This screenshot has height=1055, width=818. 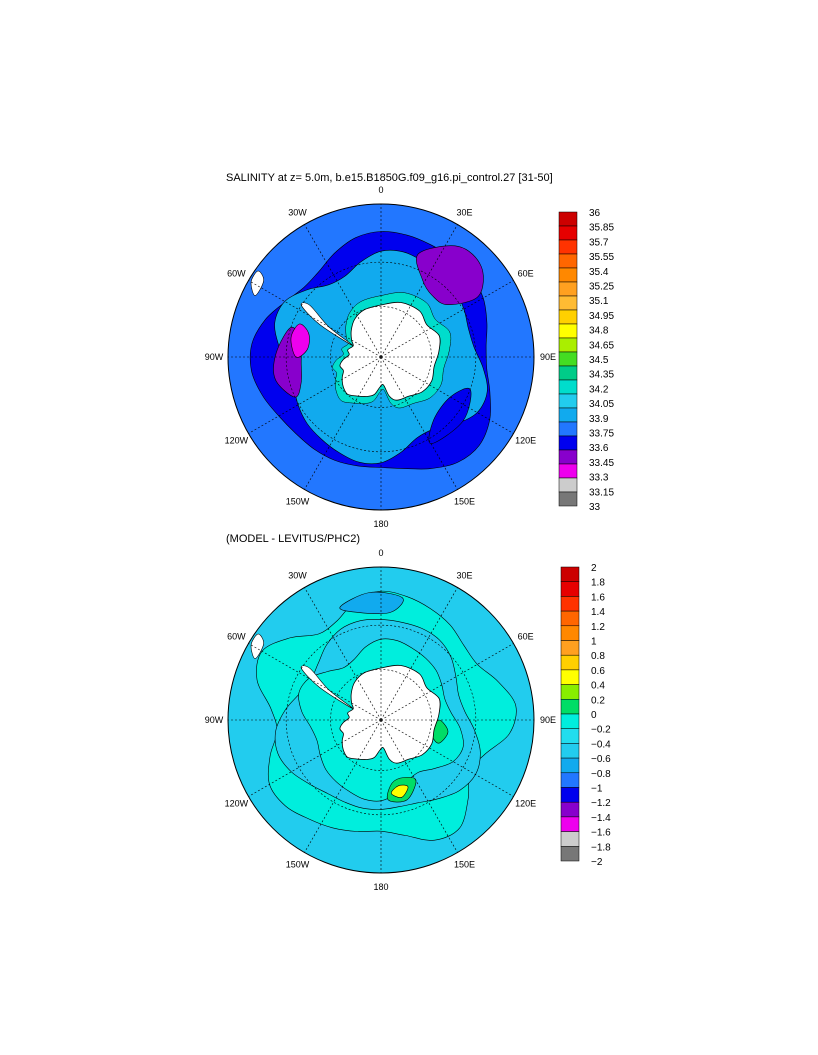 I want to click on colorbar-label: 34.35, so click(x=601, y=375).